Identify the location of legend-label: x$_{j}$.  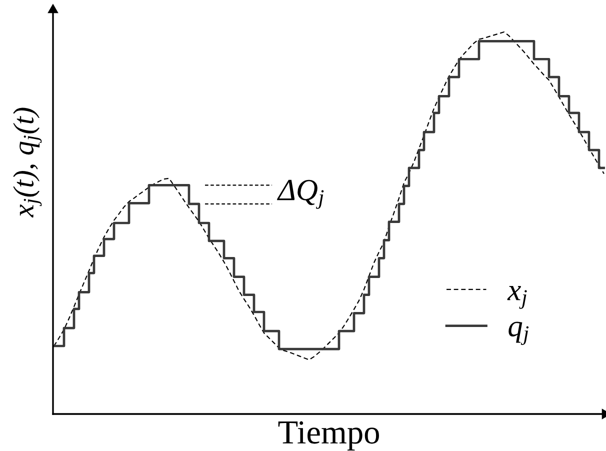
(517, 297).